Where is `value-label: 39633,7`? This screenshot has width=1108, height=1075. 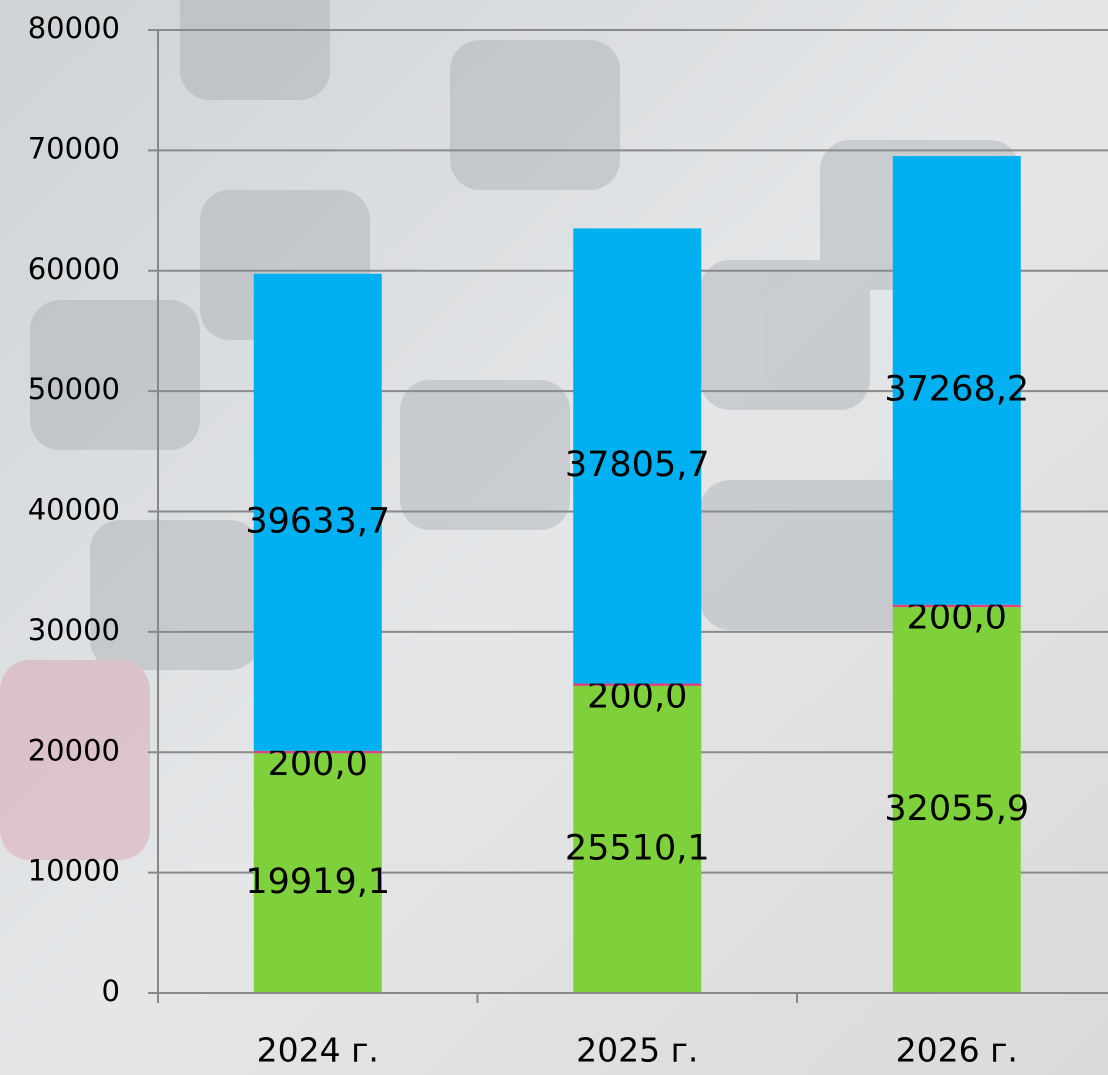 value-label: 39633,7 is located at coordinates (317, 521).